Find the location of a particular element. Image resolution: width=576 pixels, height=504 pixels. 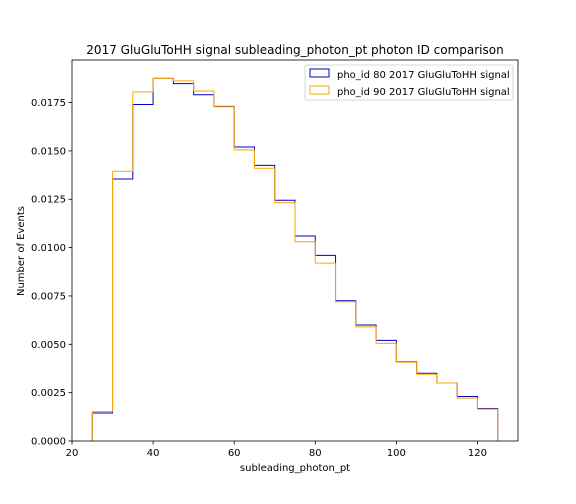

y-tick-label: 0.0125 is located at coordinates (48, 200).